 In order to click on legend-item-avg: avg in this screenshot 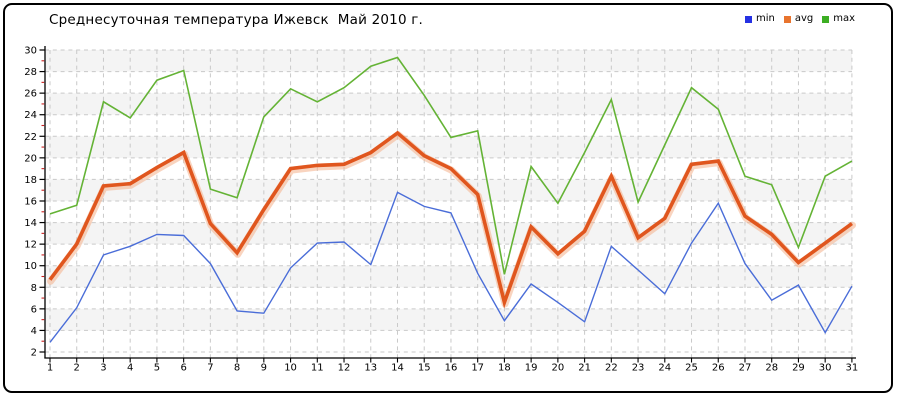, I will do `click(798, 18)`.